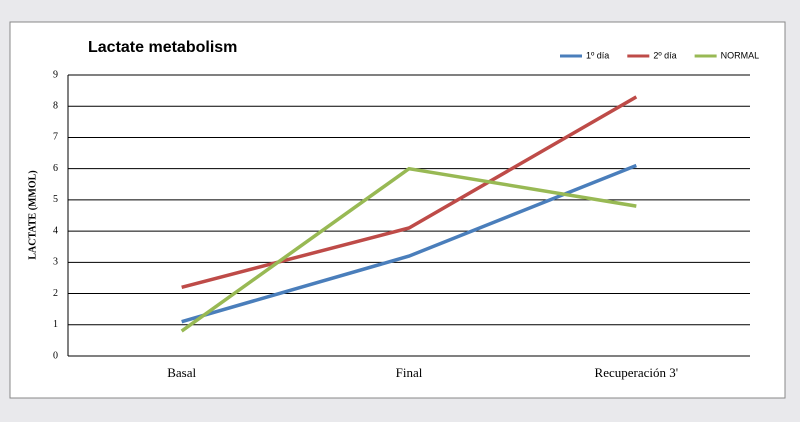  Describe the element at coordinates (32, 214) in the screenshot. I see `y-axis-label: LACTATE (MMOL)` at that location.